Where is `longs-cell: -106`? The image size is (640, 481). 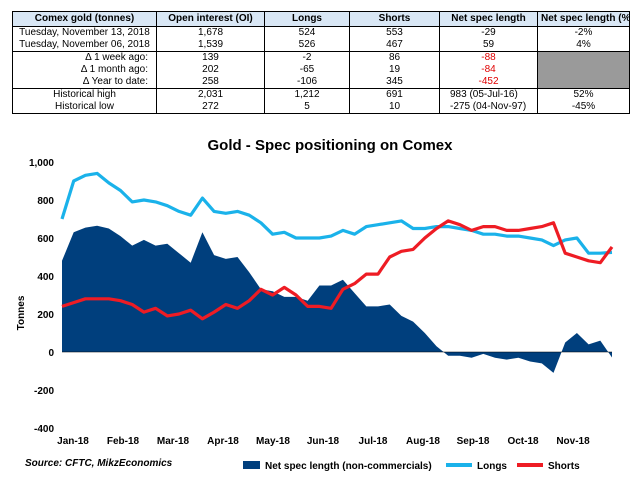 longs-cell: -106 is located at coordinates (307, 82).